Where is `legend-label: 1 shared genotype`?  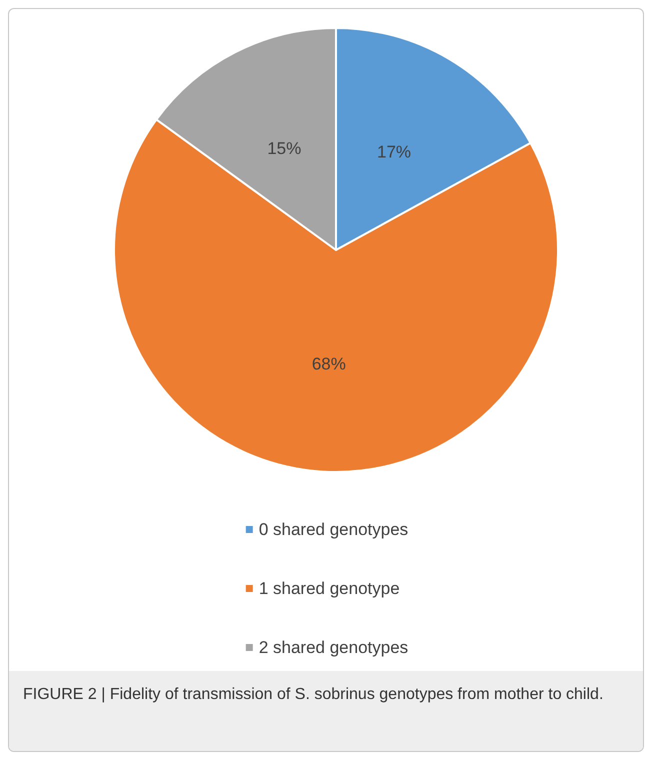
legend-label: 1 shared genotype is located at coordinates (329, 588).